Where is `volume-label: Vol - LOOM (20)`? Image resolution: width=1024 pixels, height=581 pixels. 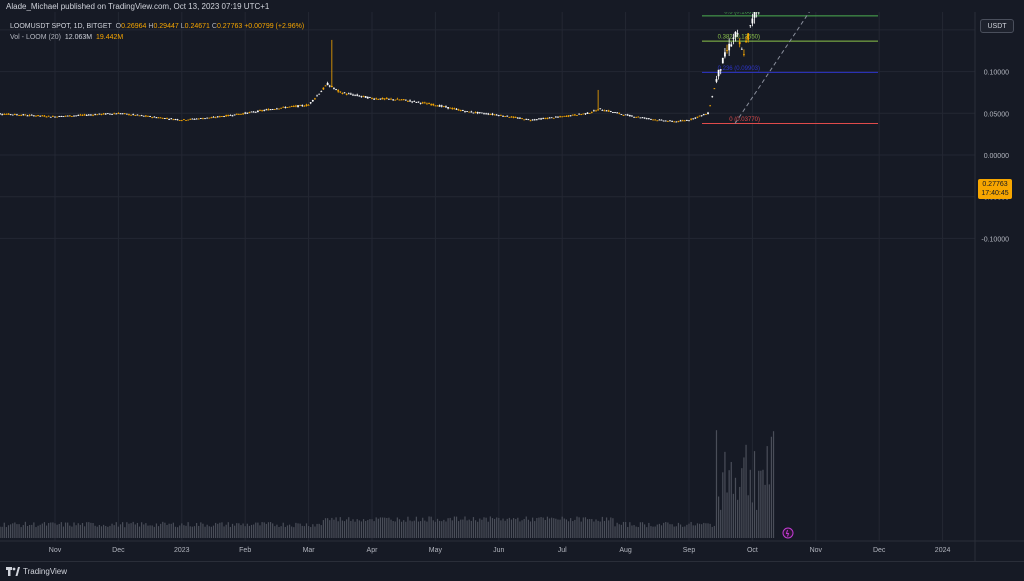
volume-label: Vol - LOOM (20) is located at coordinates (35, 37).